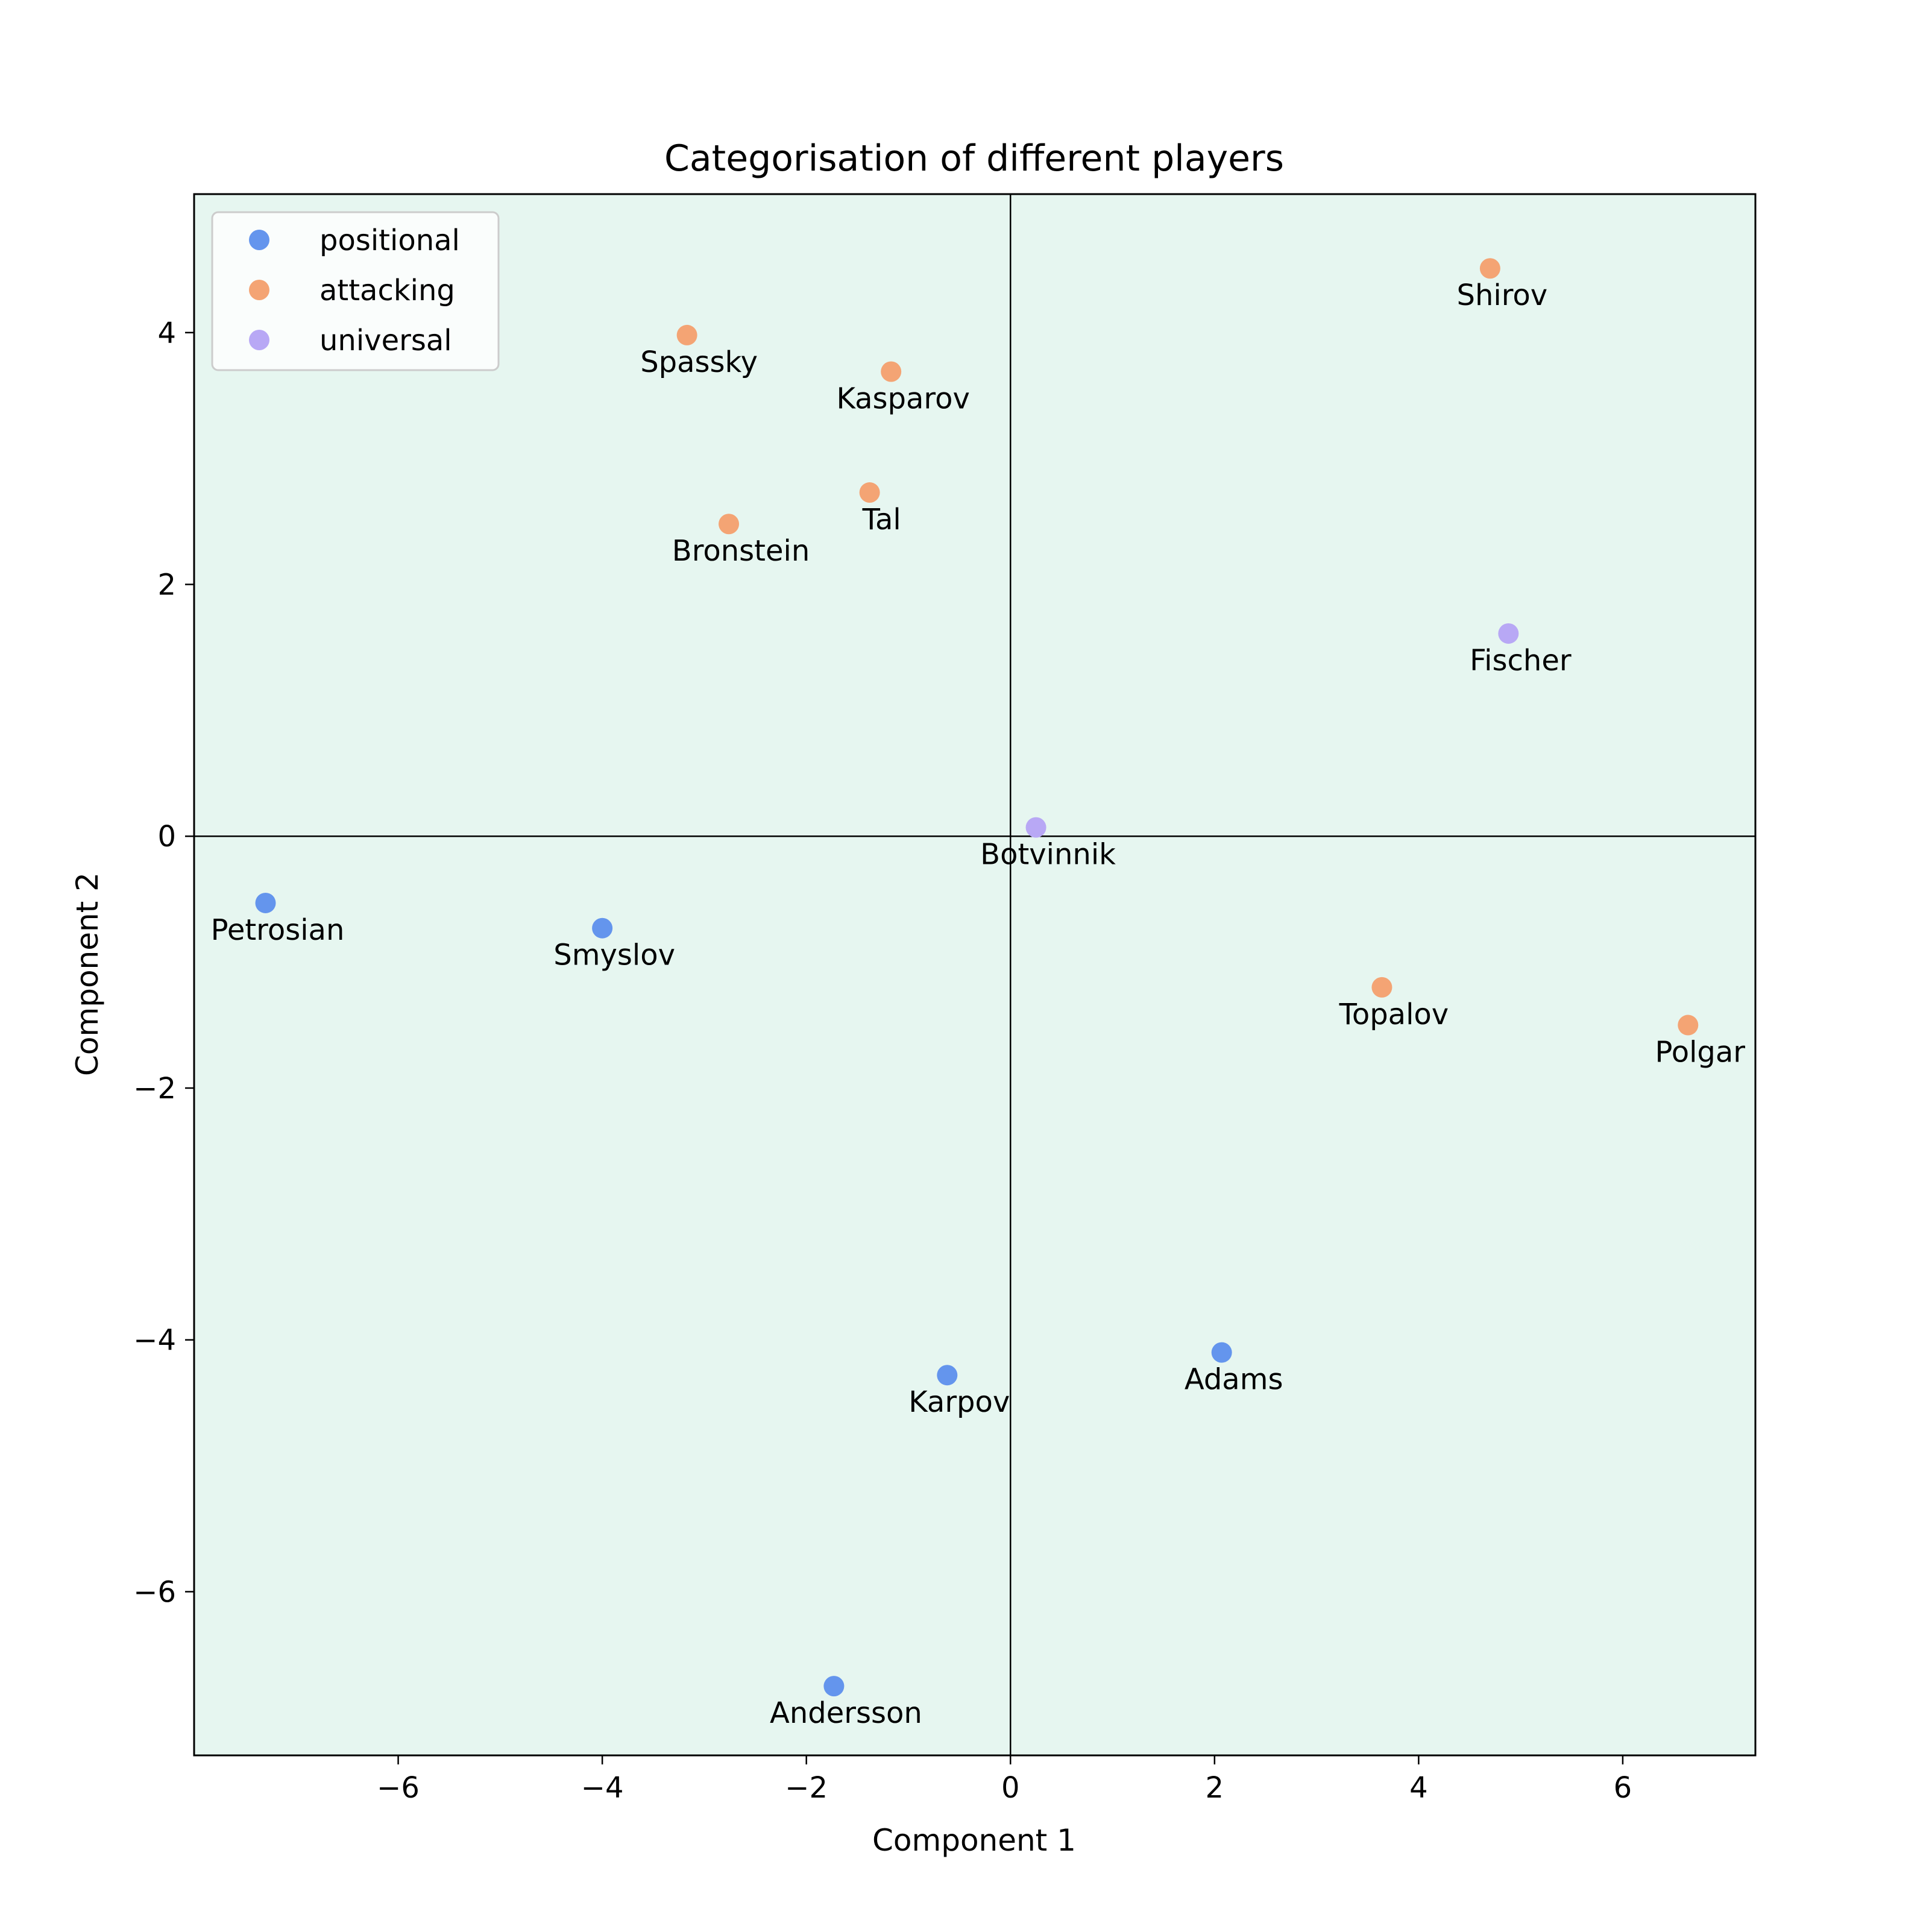 The height and width of the screenshot is (1932, 1929). Describe the element at coordinates (1394, 1014) in the screenshot. I see `point-label-topalov: Topalov` at that location.